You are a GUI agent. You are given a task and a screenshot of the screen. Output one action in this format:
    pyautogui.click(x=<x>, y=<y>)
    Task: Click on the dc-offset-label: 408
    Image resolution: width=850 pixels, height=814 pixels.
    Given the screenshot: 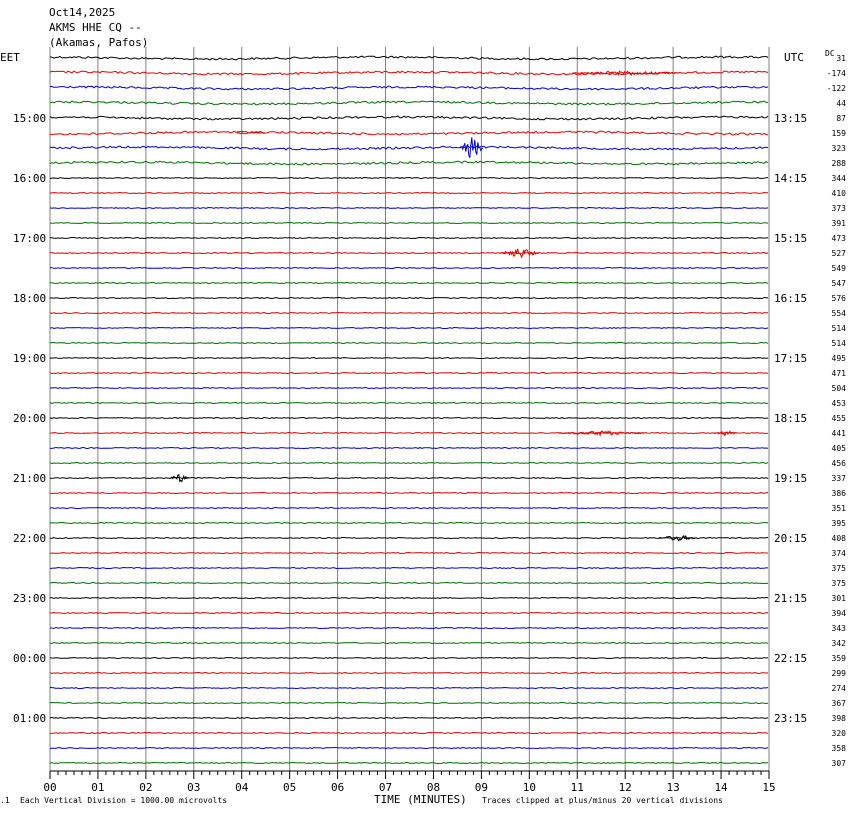 What is the action you would take?
    pyautogui.click(x=839, y=538)
    